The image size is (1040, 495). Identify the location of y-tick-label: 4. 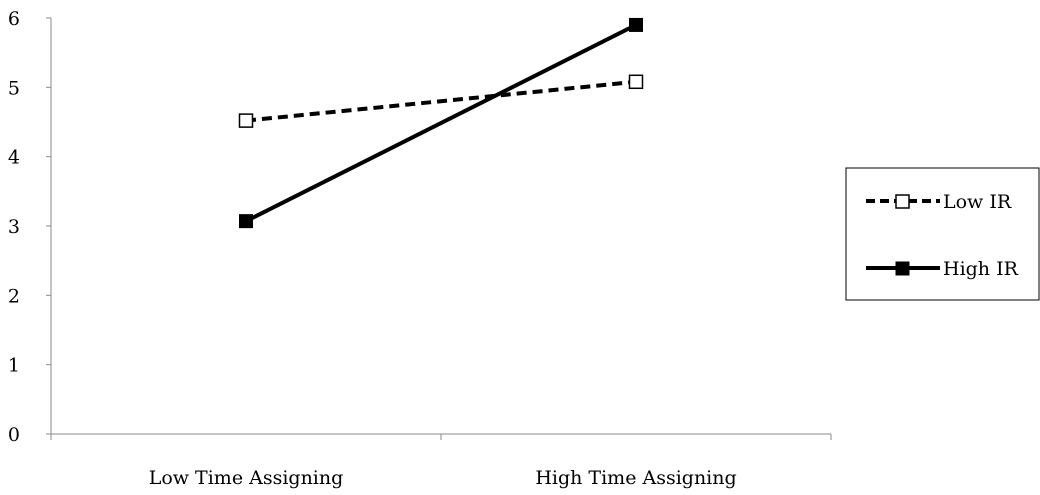
(14, 158).